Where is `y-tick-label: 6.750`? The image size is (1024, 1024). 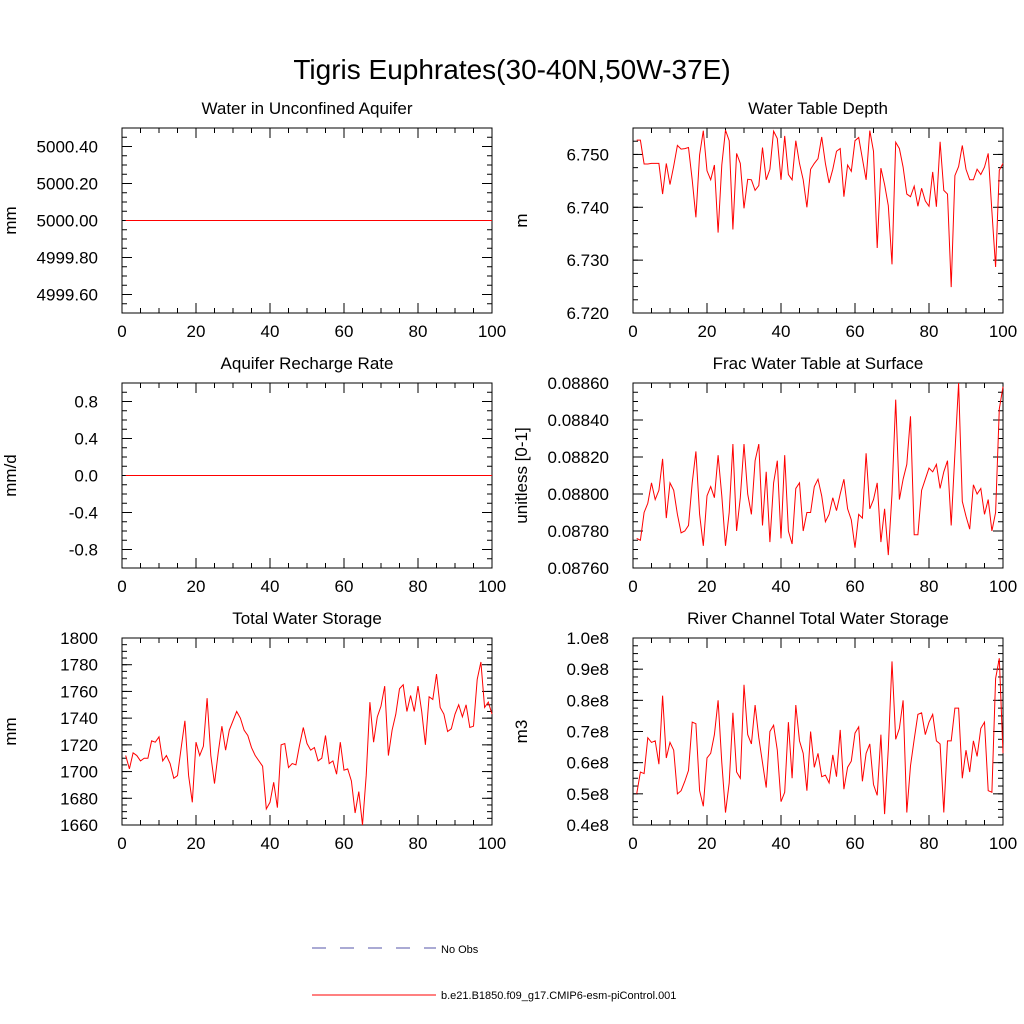
y-tick-label: 6.750 is located at coordinates (587, 154).